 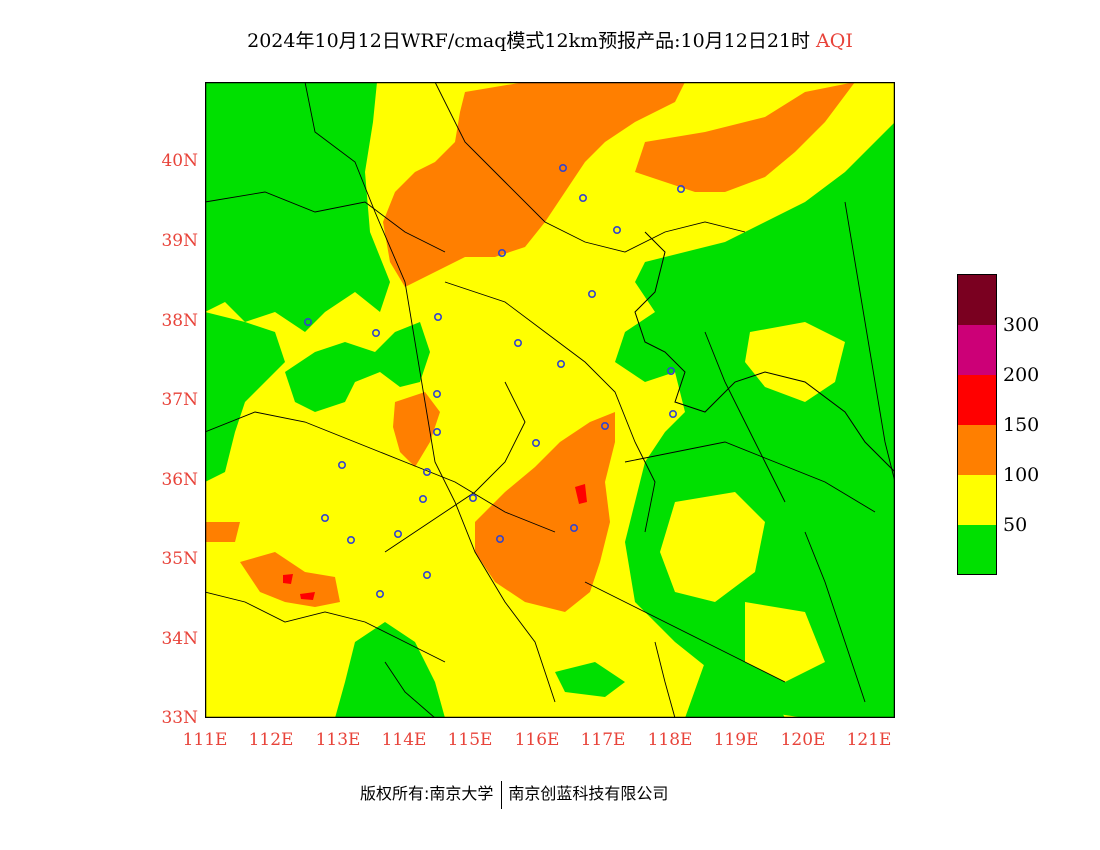 I want to click on lon-label-112e: 112E, so click(x=271, y=740).